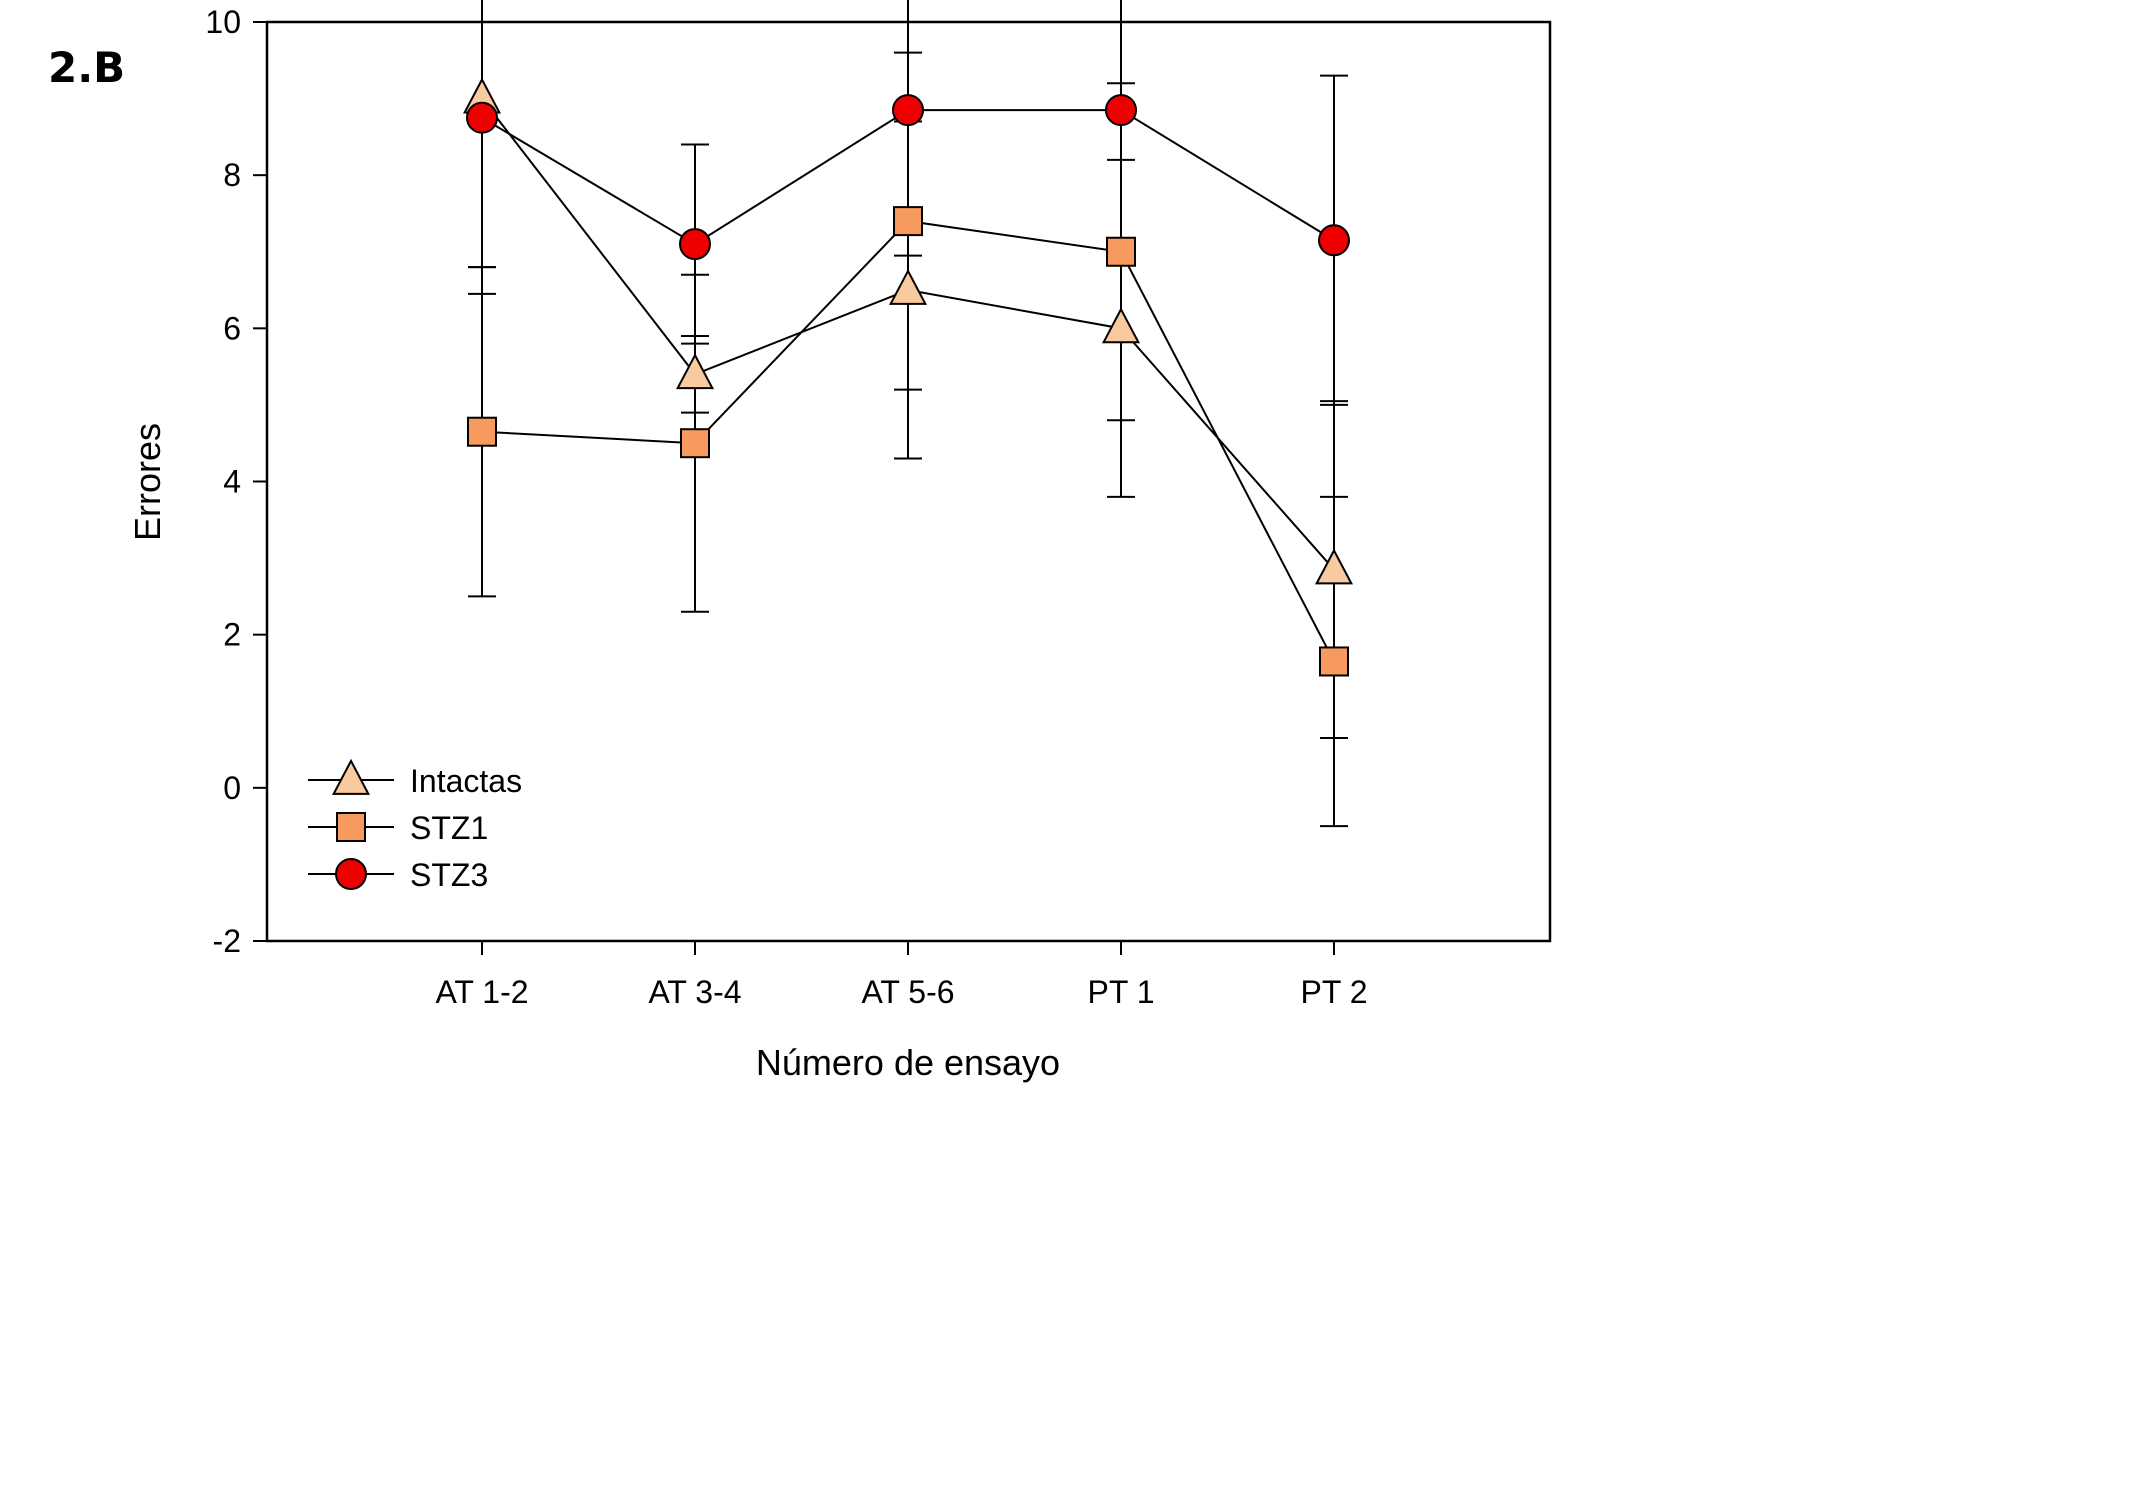  I want to click on x-axis: AT 1-2 AT 3-4 AT 5-6 PT 1 PT 2, so click(901, 975).